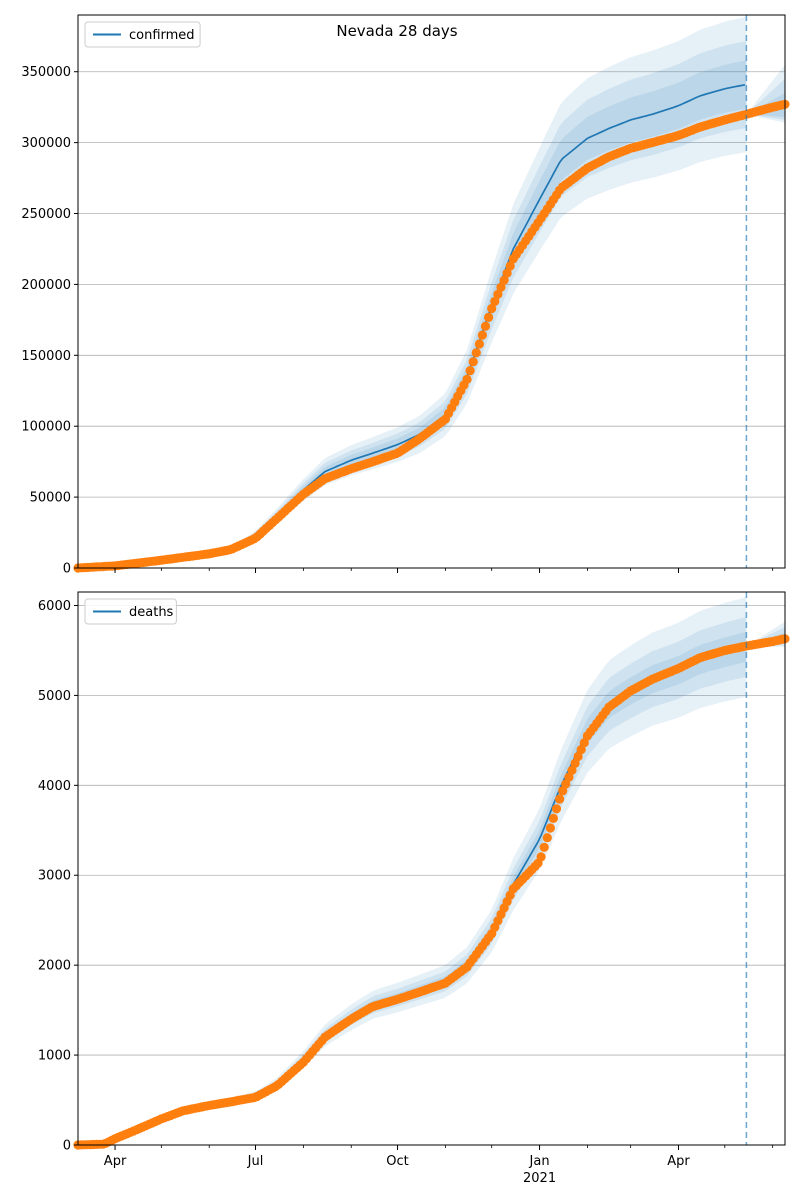 The height and width of the screenshot is (1200, 800). I want to click on y-tick-label: 350000, so click(46, 72).